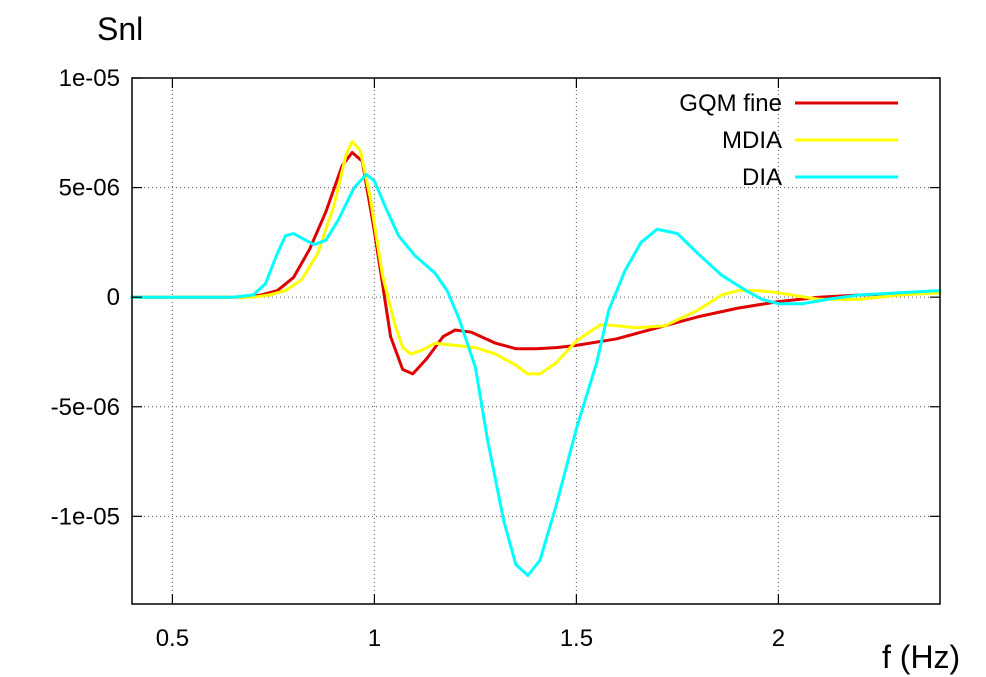 This screenshot has width=986, height=677. I want to click on y-tick-label: -1e-05, so click(85, 516).